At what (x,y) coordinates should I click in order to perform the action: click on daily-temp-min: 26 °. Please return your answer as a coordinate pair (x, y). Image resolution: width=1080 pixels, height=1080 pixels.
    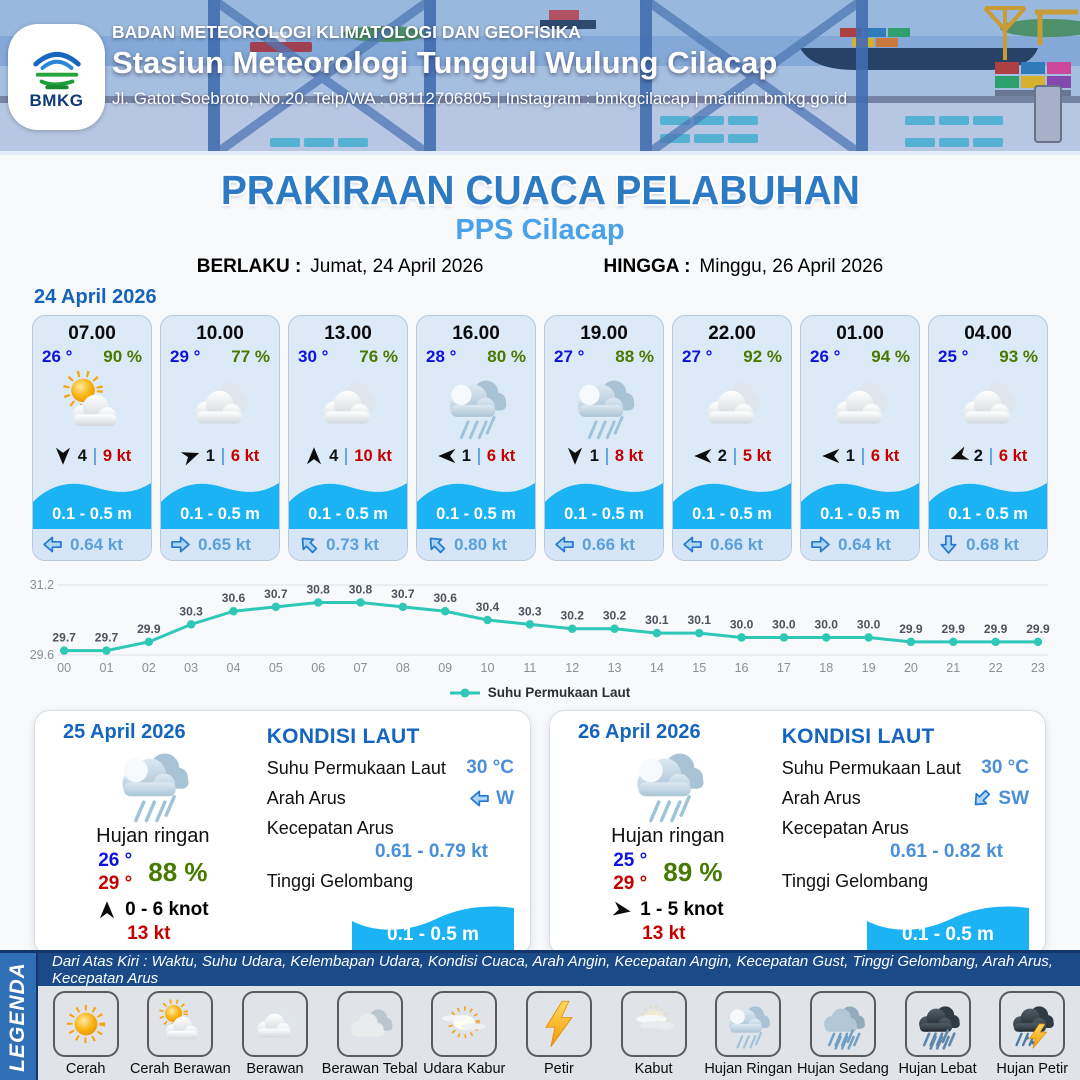
    Looking at the image, I should click on (115, 860).